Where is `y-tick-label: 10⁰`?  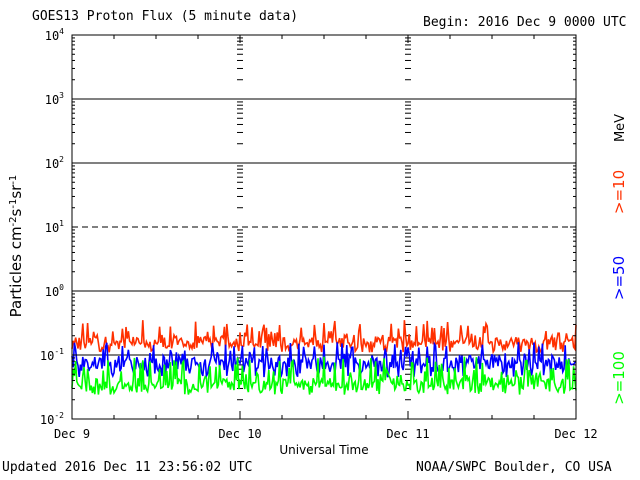 y-tick-label: 10⁰ is located at coordinates (54, 291).